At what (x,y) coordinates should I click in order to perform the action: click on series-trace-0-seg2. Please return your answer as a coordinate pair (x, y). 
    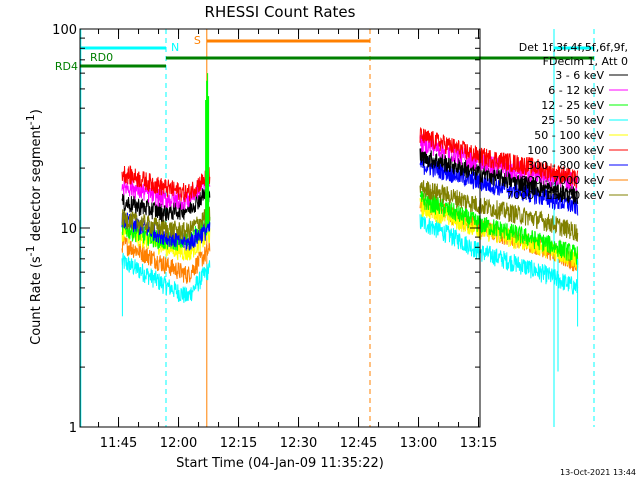
    Looking at the image, I should click on (499, 176).